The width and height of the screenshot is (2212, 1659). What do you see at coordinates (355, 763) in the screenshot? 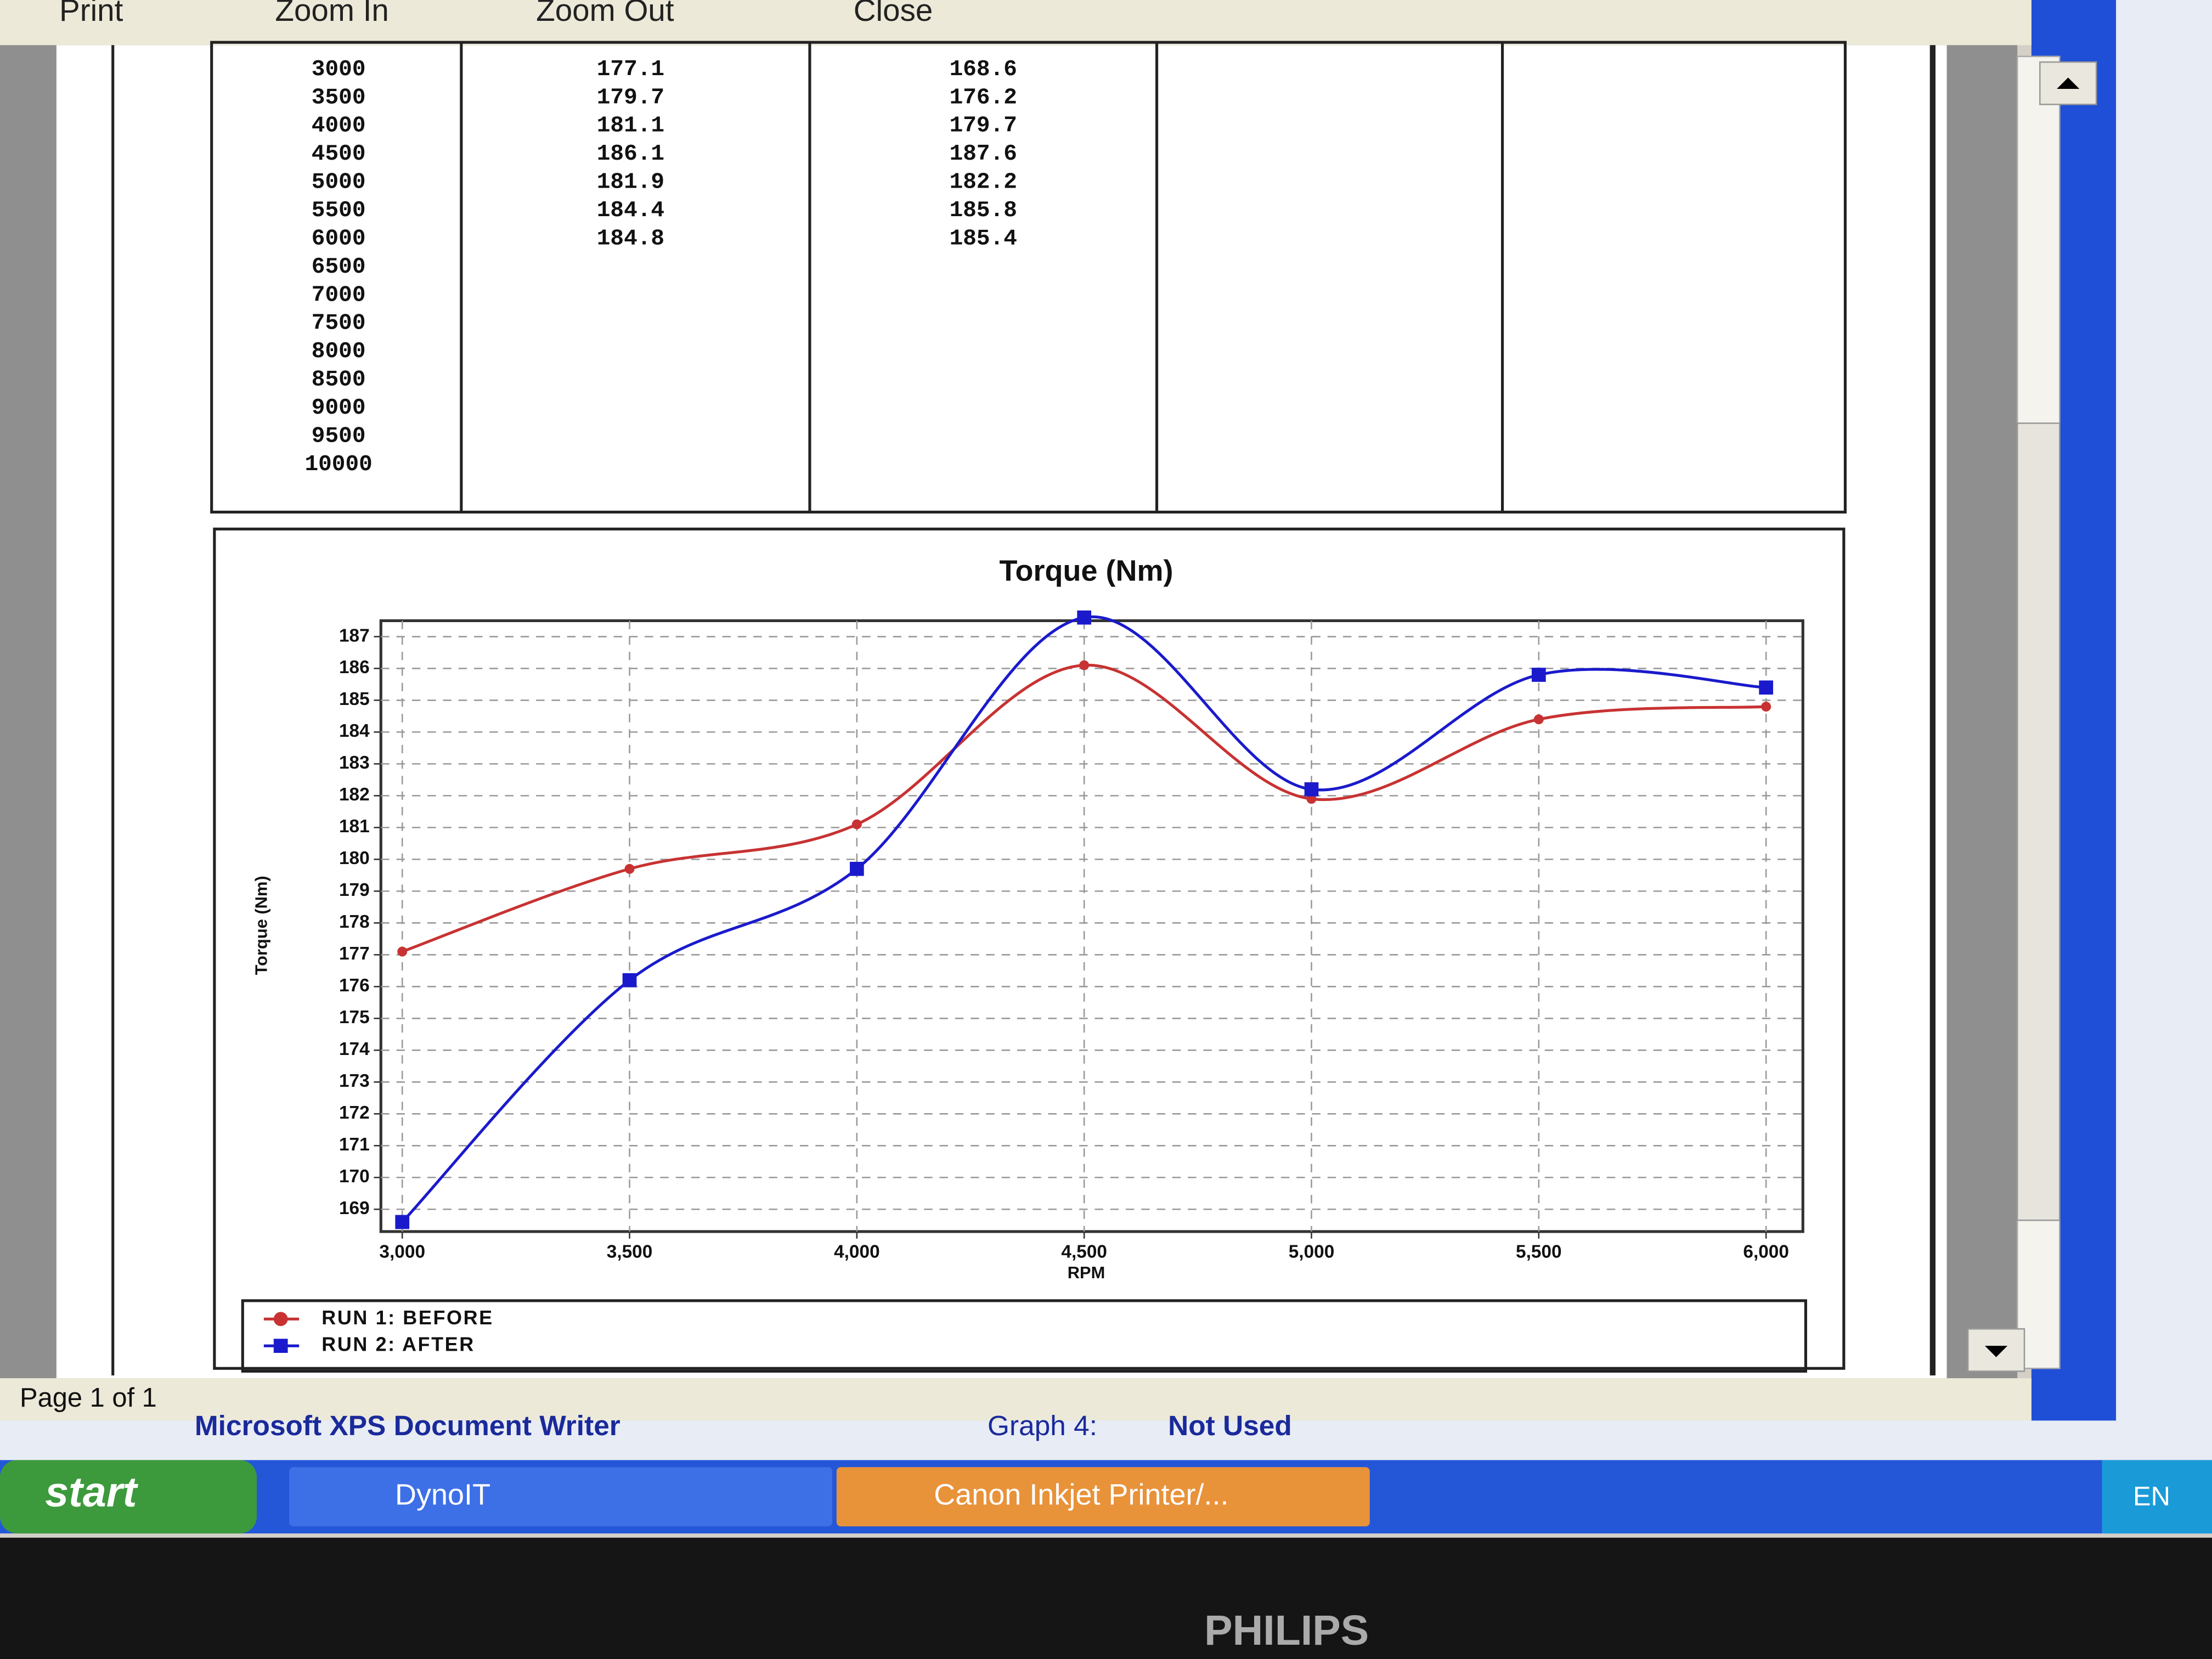
I see `y-tick-label: 183` at bounding box center [355, 763].